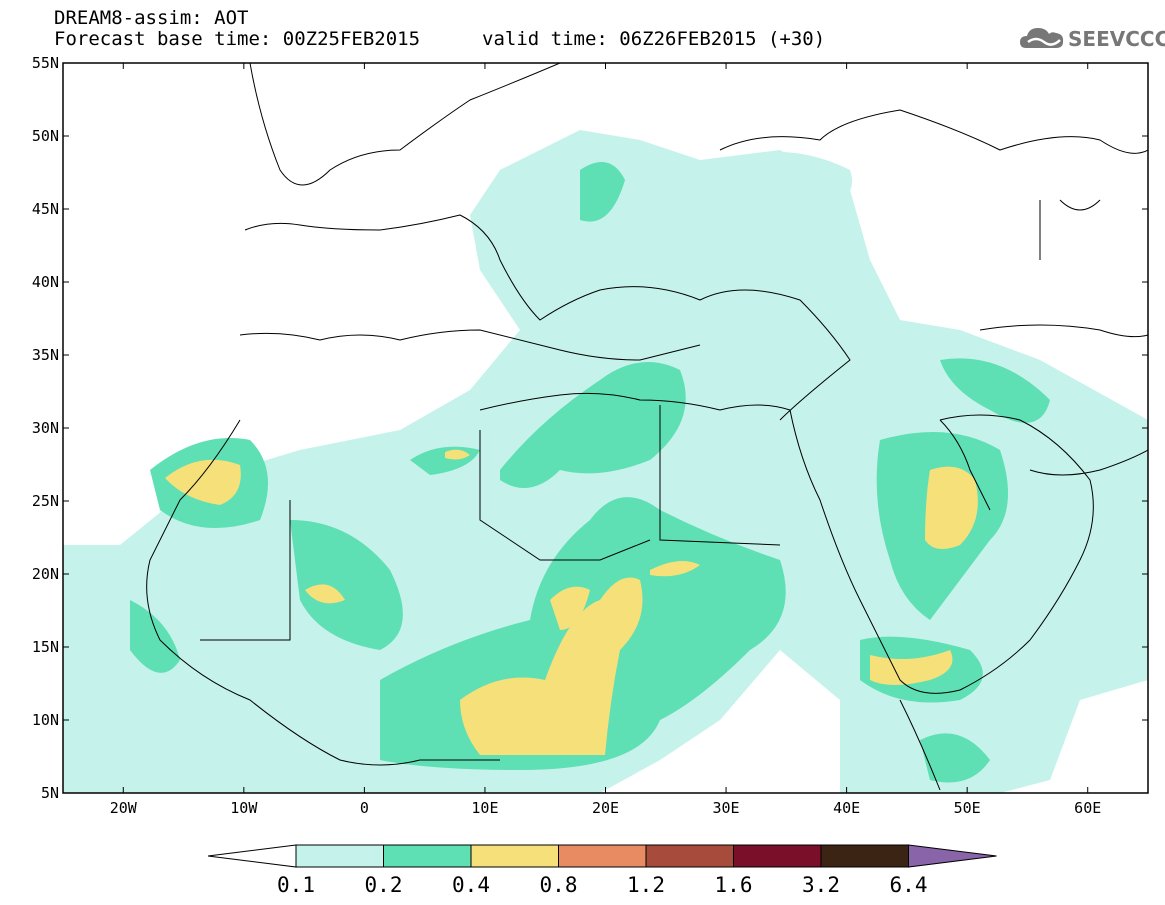 Image resolution: width=1165 pixels, height=905 pixels. I want to click on lat-tick-label: 35N, so click(45, 355).